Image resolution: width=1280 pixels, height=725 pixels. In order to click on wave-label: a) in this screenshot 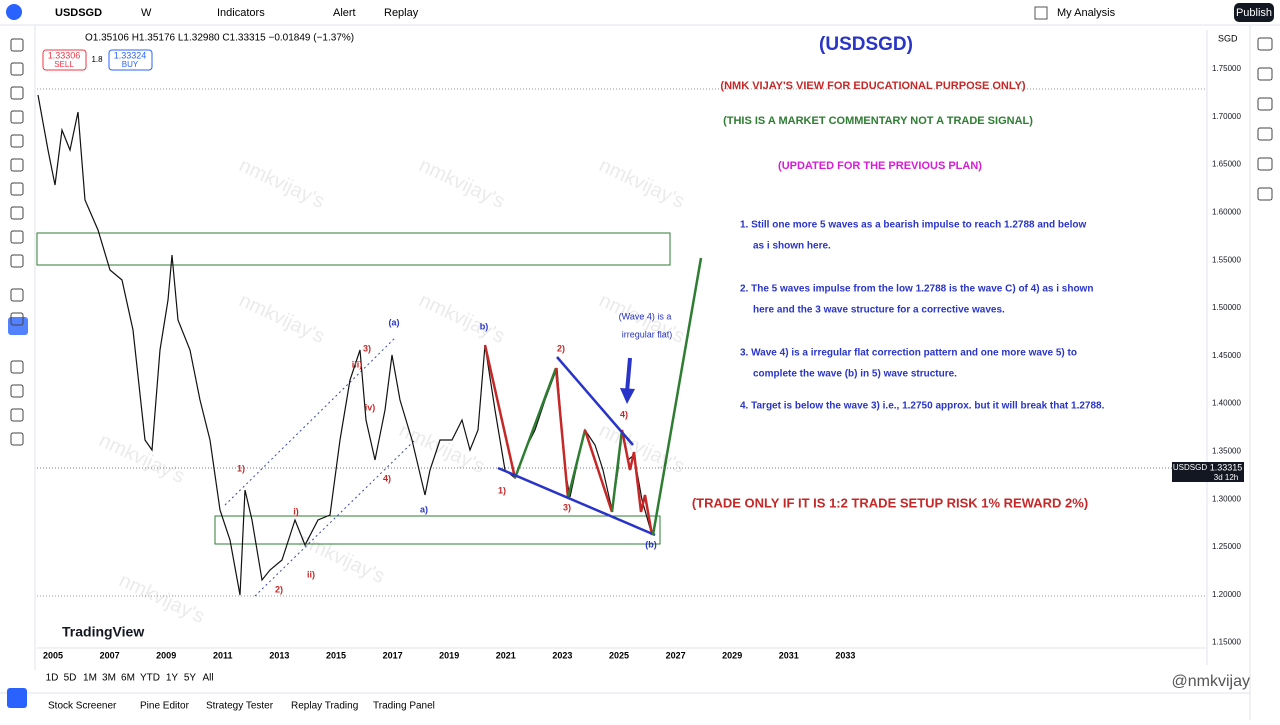, I will do `click(424, 509)`.